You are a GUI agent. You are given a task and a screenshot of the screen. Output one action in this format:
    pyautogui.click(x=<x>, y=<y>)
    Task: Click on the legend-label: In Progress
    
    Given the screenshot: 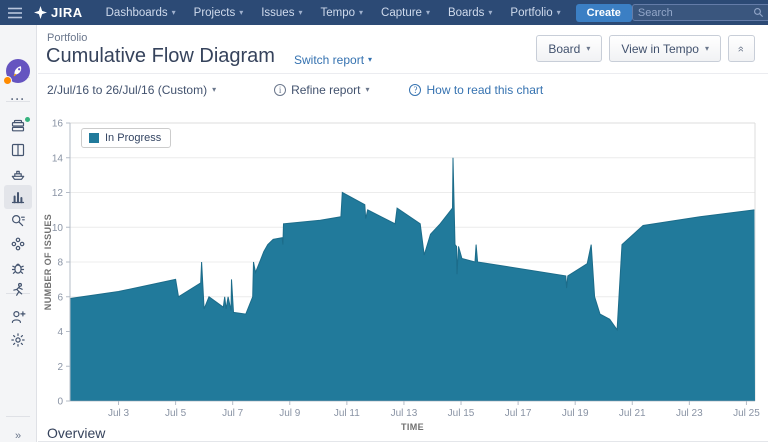 What is the action you would take?
    pyautogui.click(x=133, y=138)
    